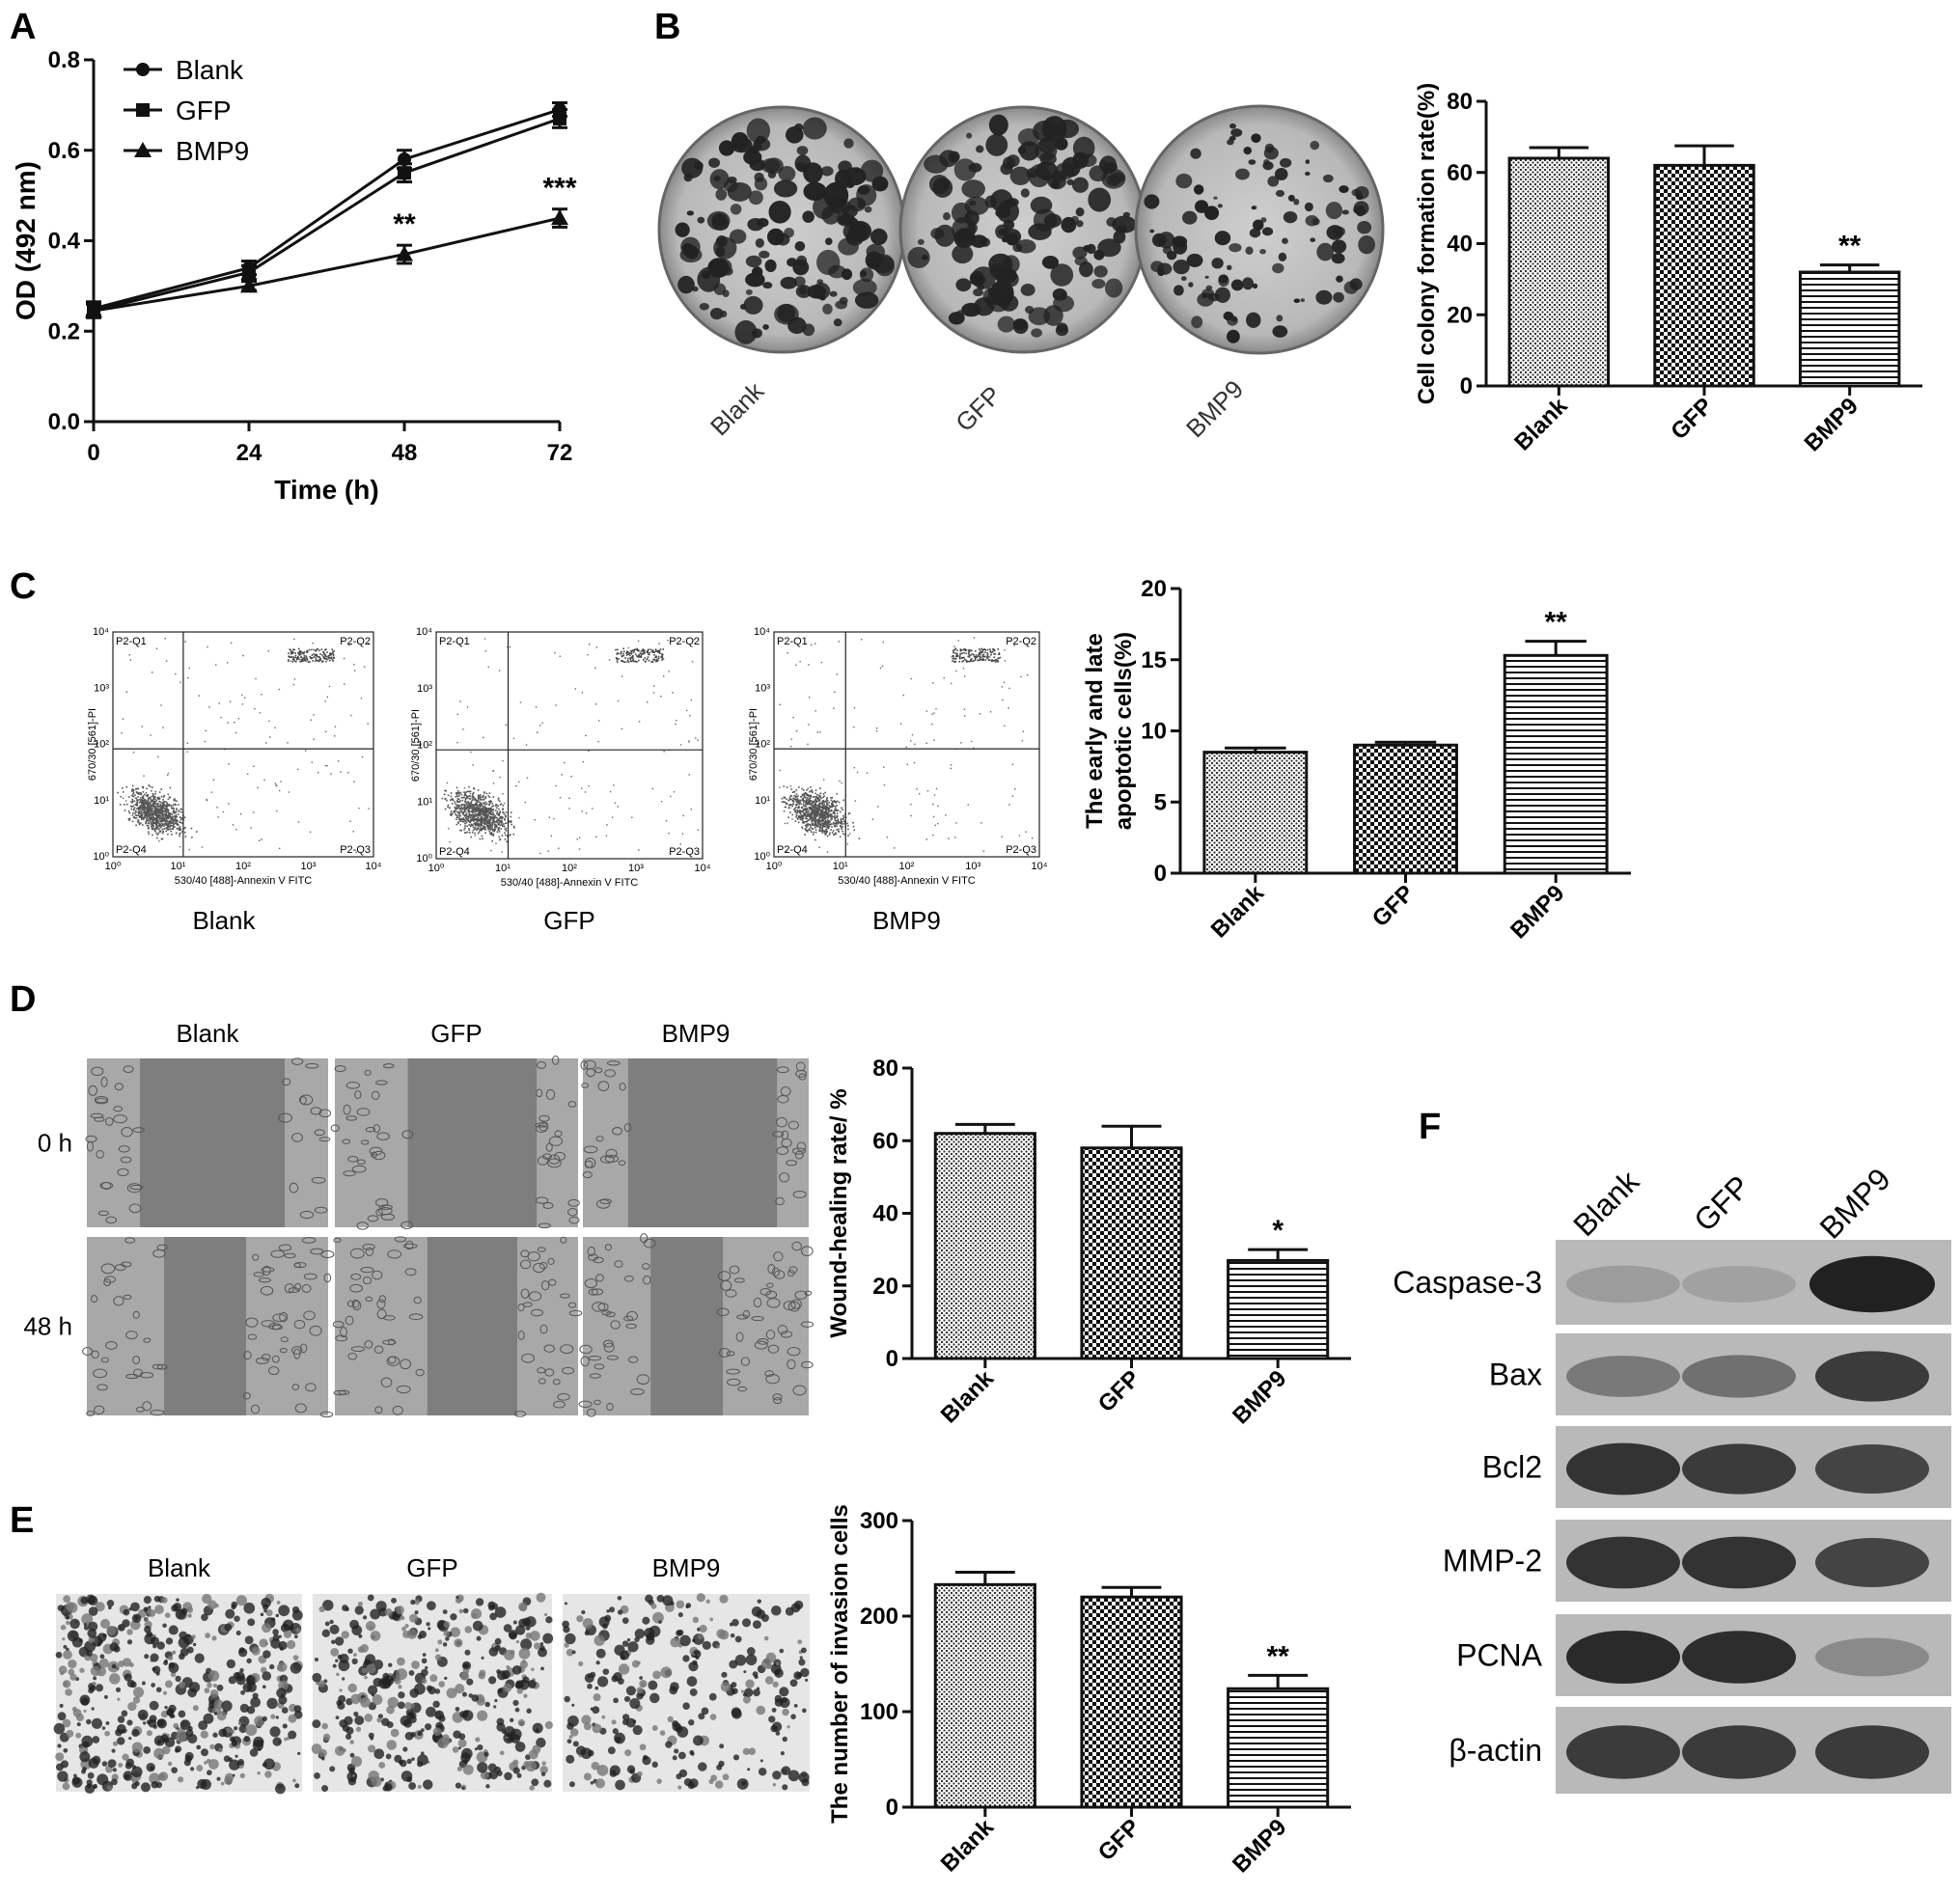 The height and width of the screenshot is (1894, 1960). I want to click on decade-tick: 10⁴, so click(101, 632).